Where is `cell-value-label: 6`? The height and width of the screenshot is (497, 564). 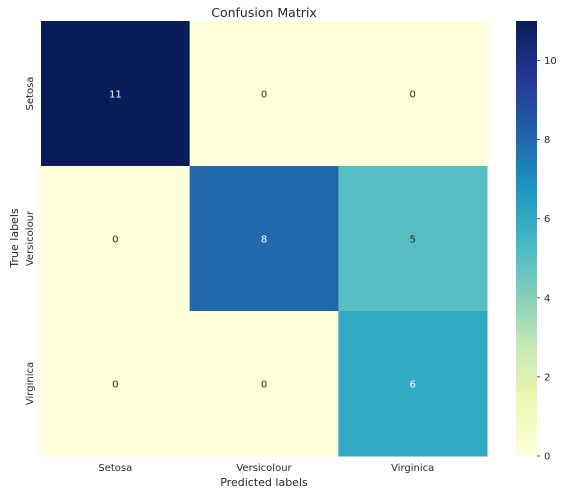
cell-value-label: 6 is located at coordinates (412, 385).